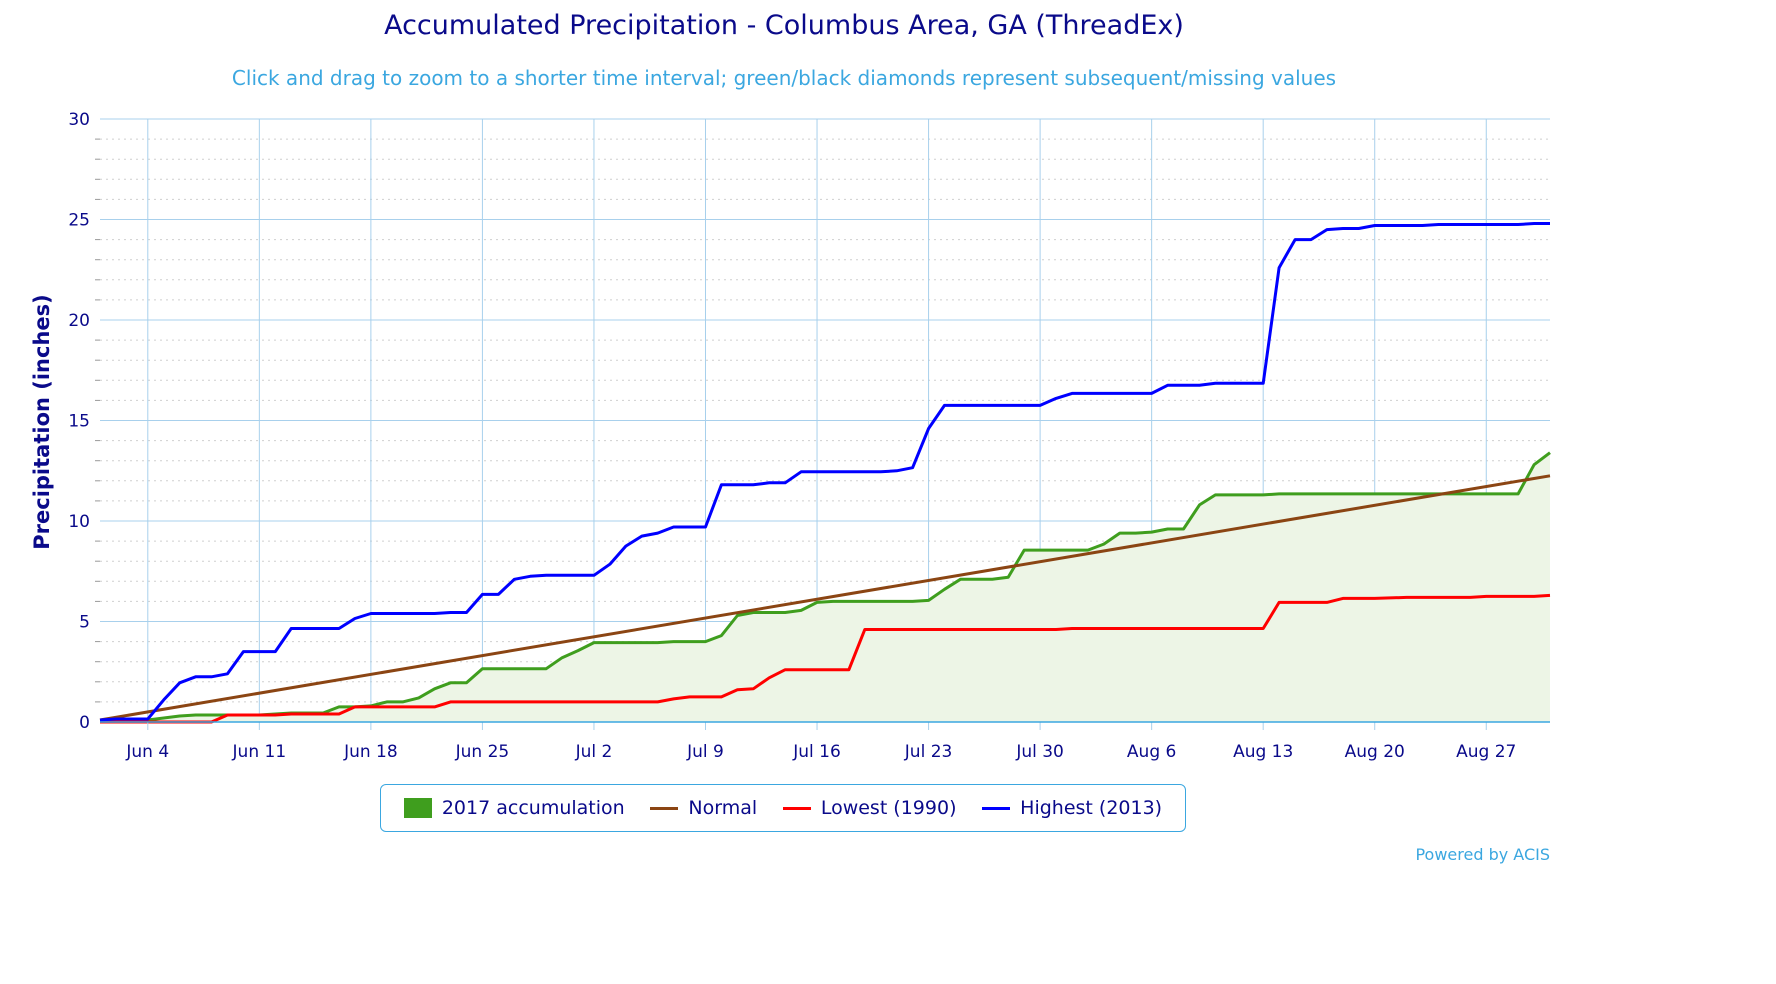 This screenshot has width=1776, height=984. I want to click on x-tick-label: Jun 18, so click(370, 752).